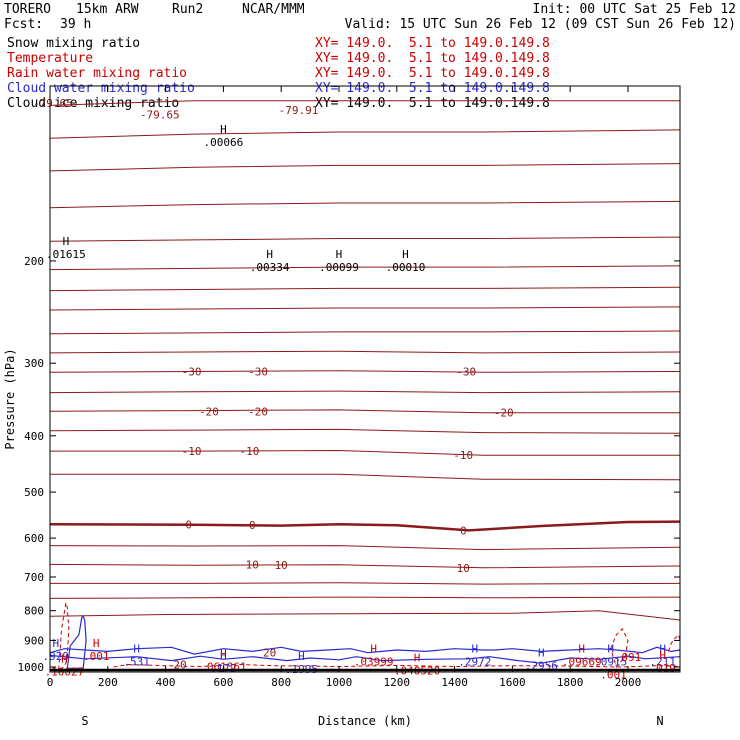 The width and height of the screenshot is (740, 740). Describe the element at coordinates (10, 398) in the screenshot. I see `y-axis-label: Pressure (hPa)` at that location.